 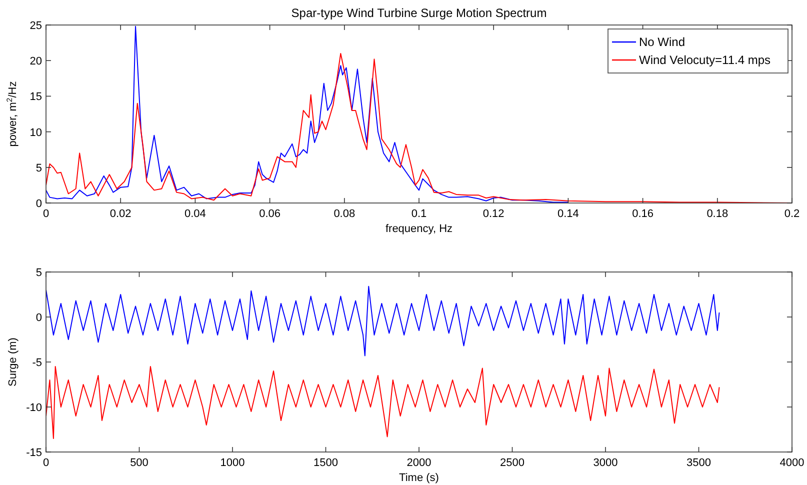 I want to click on x-tick-label: 0.2, so click(x=792, y=214).